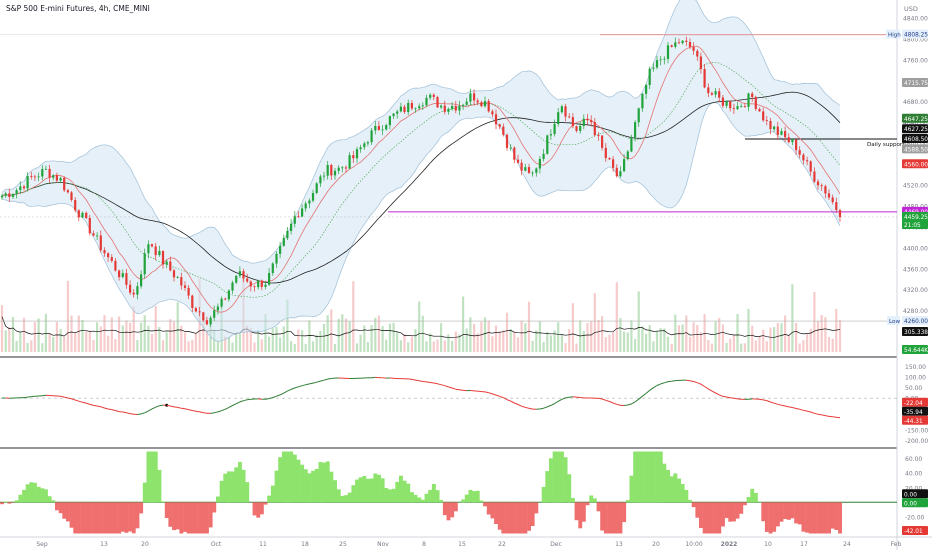 This screenshot has width=932, height=554. Describe the element at coordinates (894, 36) in the screenshot. I see `high-tag: High` at that location.